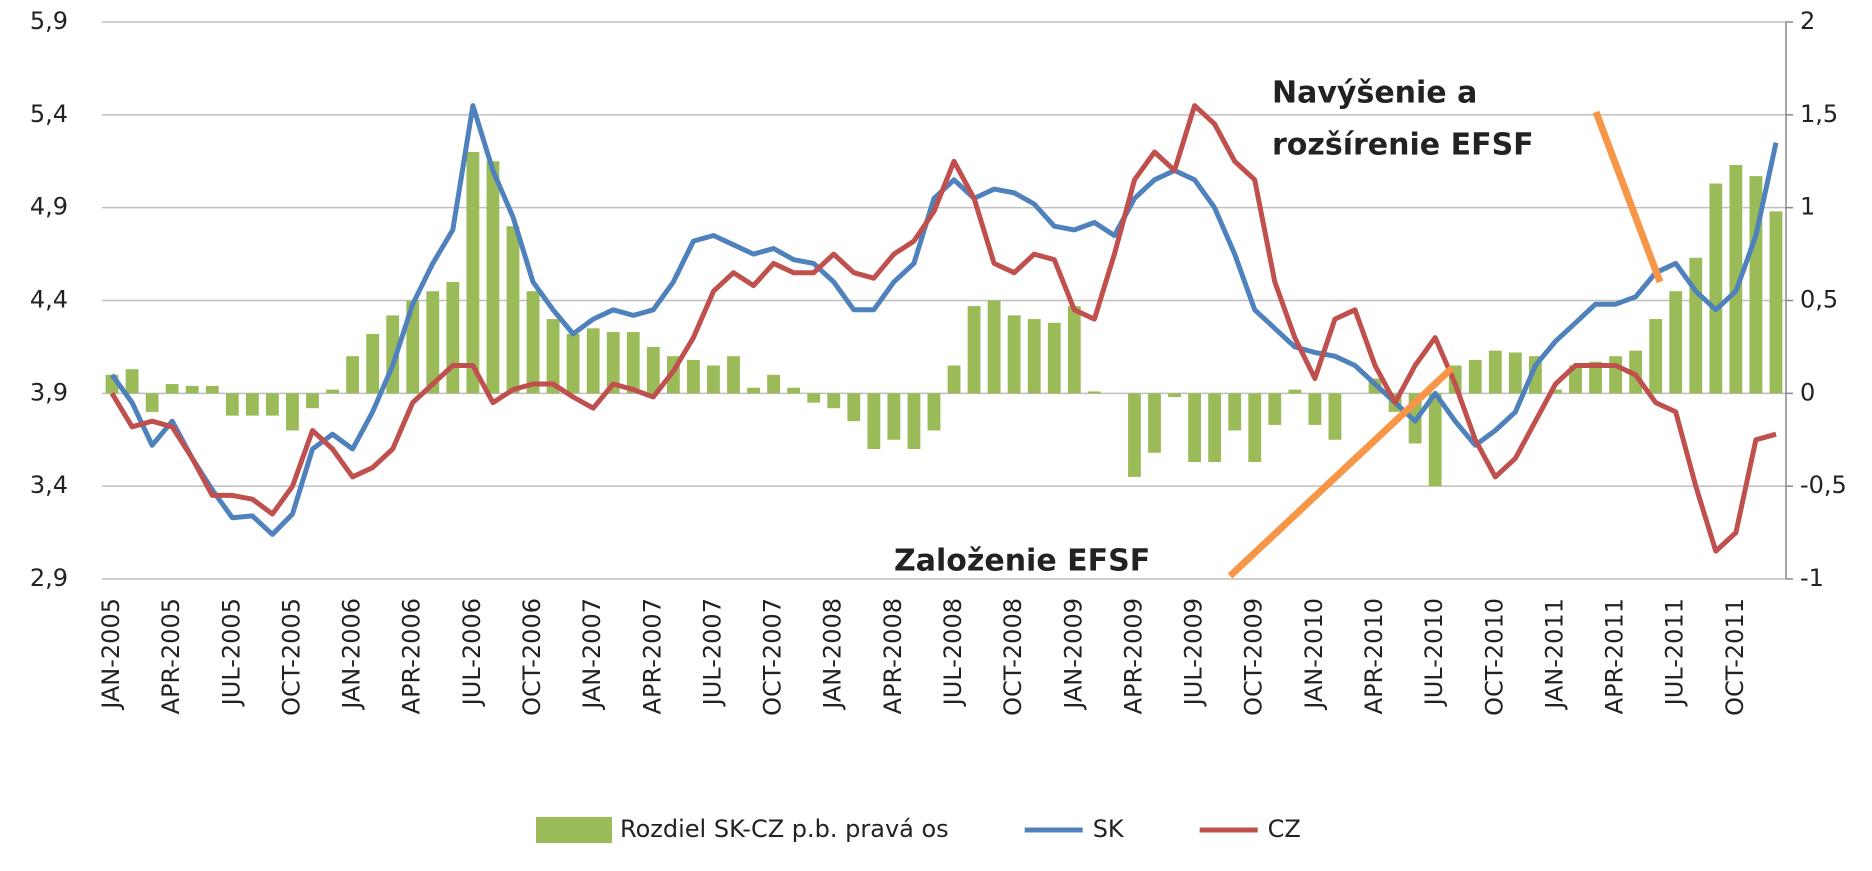  What do you see at coordinates (893, 656) in the screenshot?
I see `x-tick-label: APR-2008` at bounding box center [893, 656].